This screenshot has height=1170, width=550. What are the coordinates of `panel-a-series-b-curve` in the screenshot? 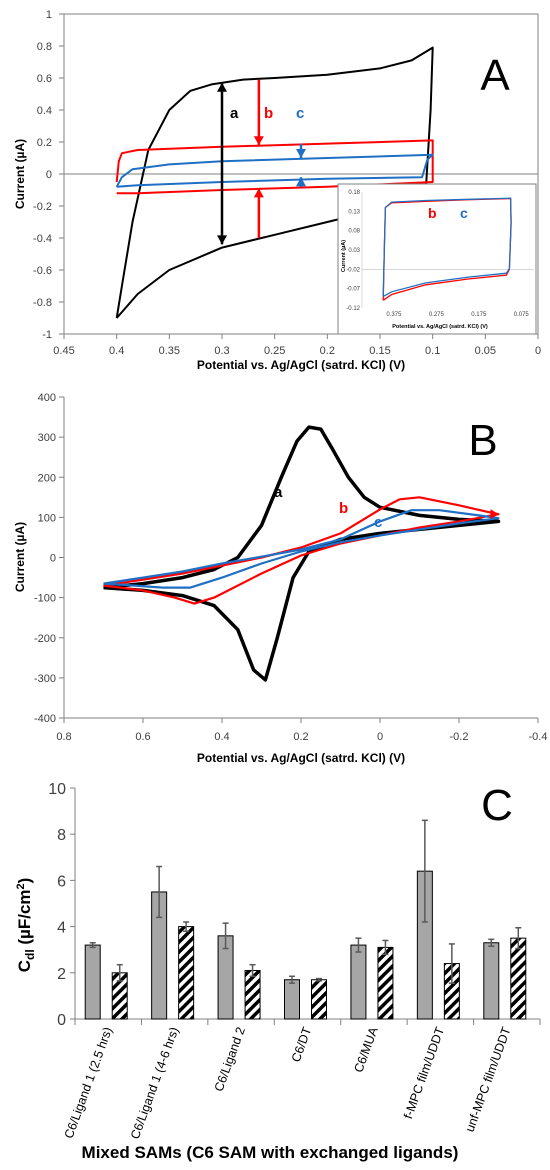 It's located at (274, 167).